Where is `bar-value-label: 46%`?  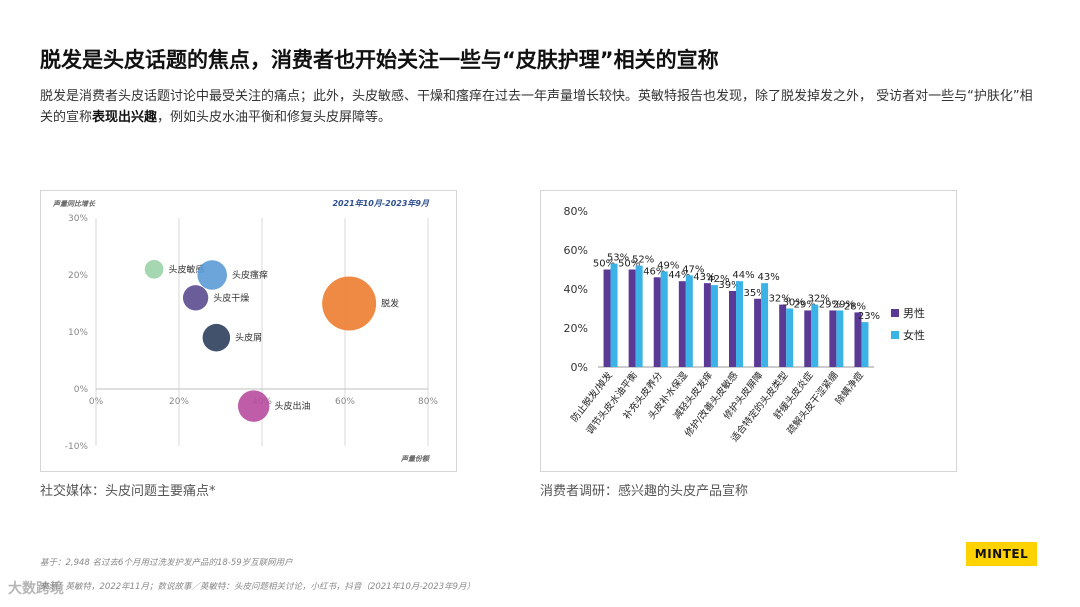 bar-value-label: 46% is located at coordinates (654, 271).